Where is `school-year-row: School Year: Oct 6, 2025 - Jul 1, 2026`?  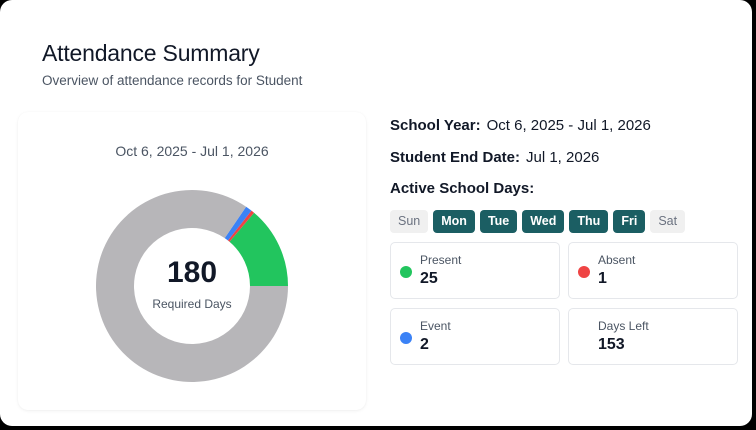 school-year-row: School Year: Oct 6, 2025 - Jul 1, 2026 is located at coordinates (520, 125).